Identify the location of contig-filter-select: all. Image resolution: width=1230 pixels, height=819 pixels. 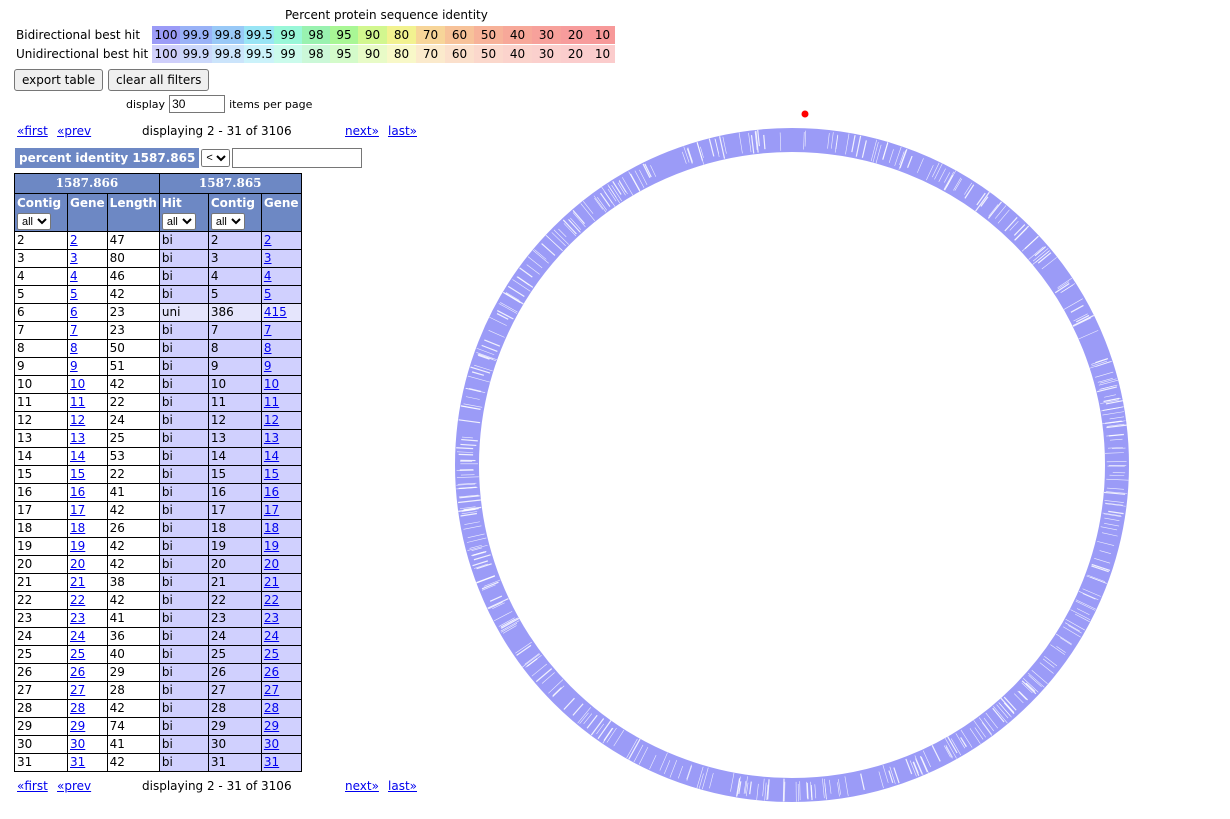
(34, 221).